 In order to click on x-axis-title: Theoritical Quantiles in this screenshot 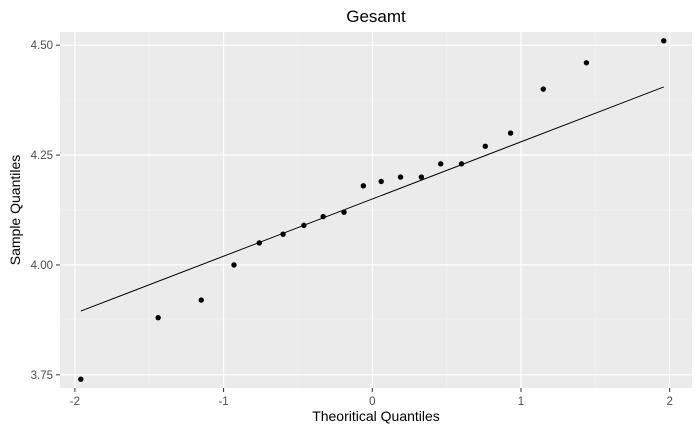, I will do `click(376, 416)`.